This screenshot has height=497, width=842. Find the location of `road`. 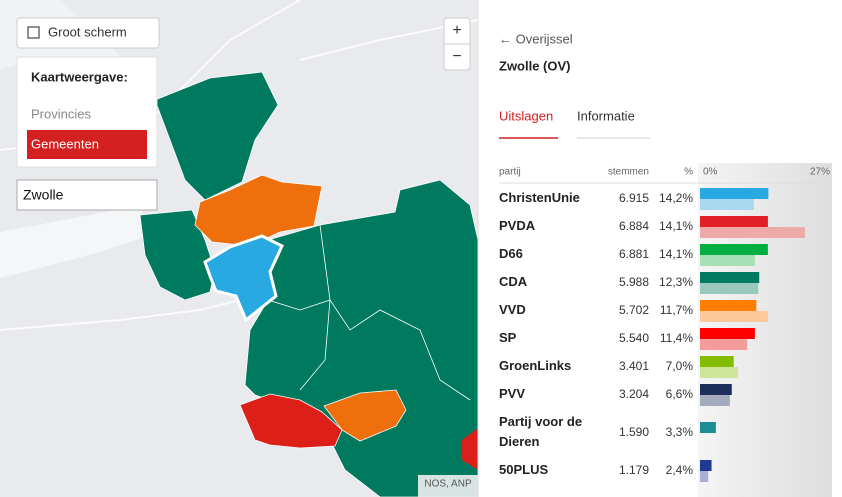

road is located at coordinates (120, 315).